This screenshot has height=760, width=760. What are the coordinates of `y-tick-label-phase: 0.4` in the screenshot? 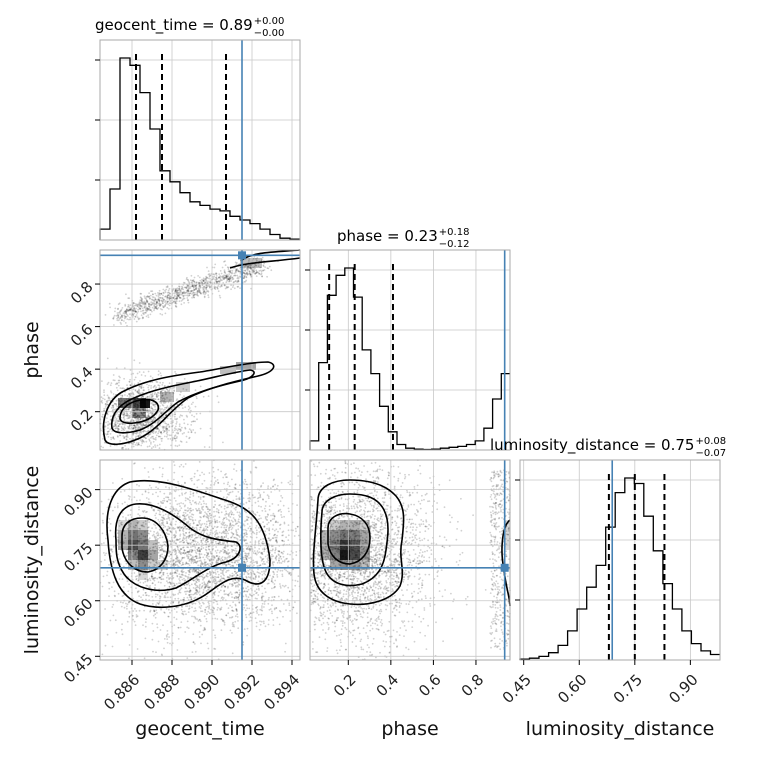 It's located at (82, 378).